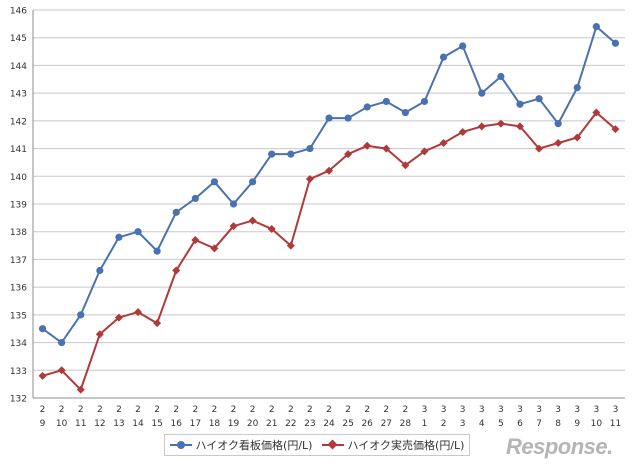 The image size is (640, 468). I want to click on y-tick-label: 134, so click(18, 344).